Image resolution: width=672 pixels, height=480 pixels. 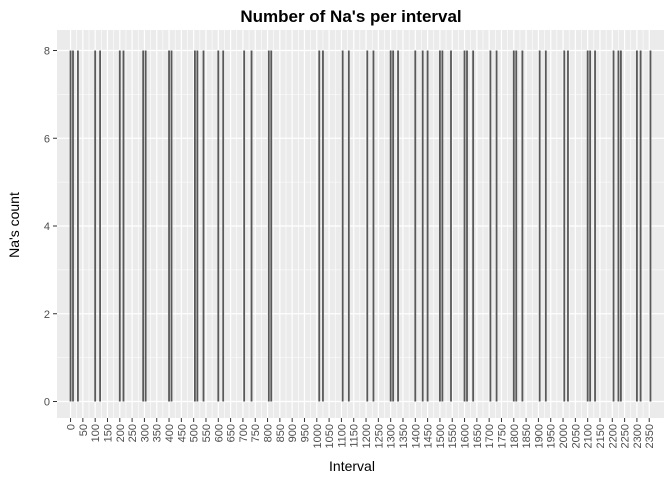 I want to click on x-tick-label: 850, so click(x=281, y=433).